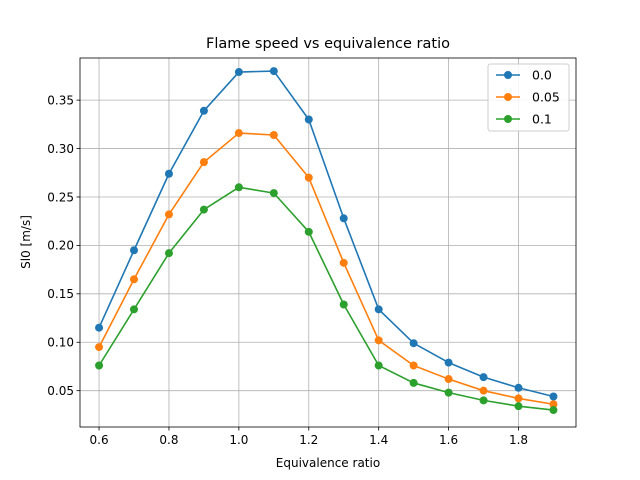 This screenshot has height=480, width=640. I want to click on x-tick-label: 1.2, so click(308, 440).